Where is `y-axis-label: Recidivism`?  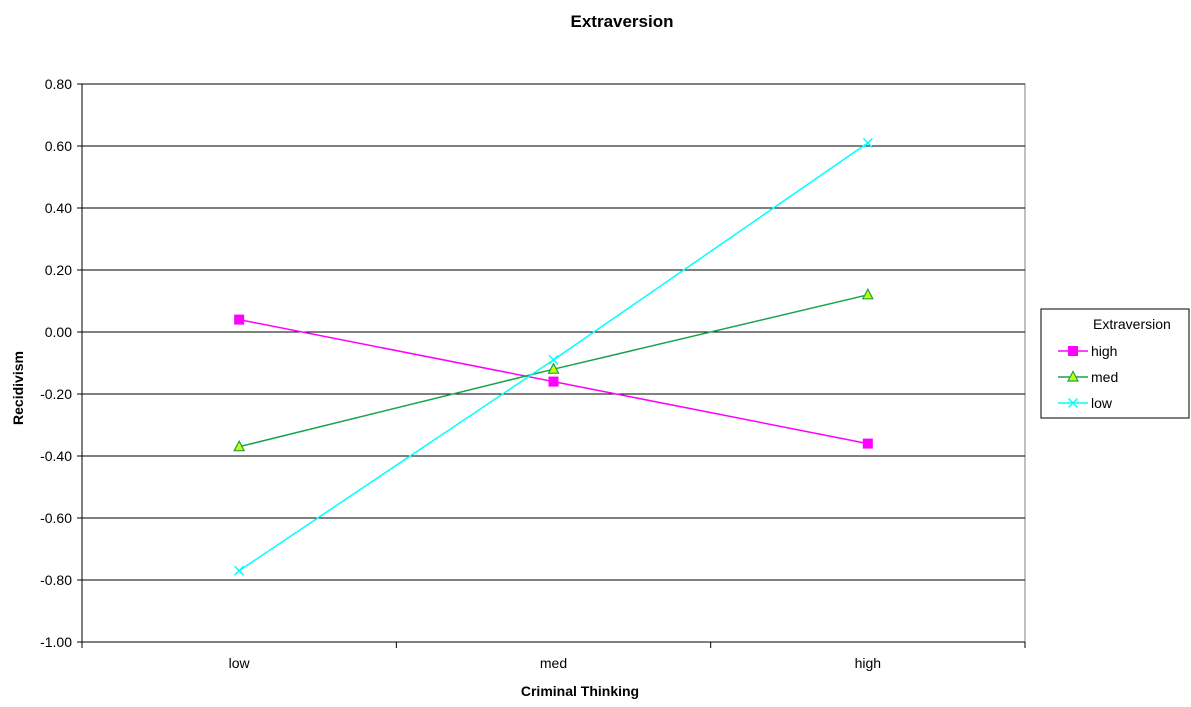 y-axis-label: Recidivism is located at coordinates (18, 388).